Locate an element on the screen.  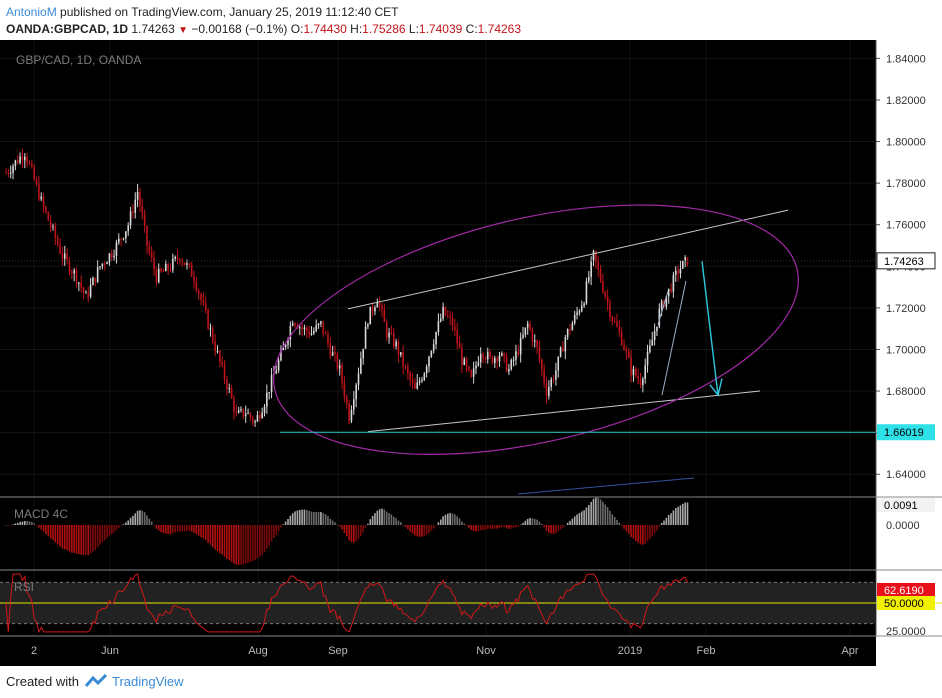
low-label: L: is located at coordinates (413, 29).